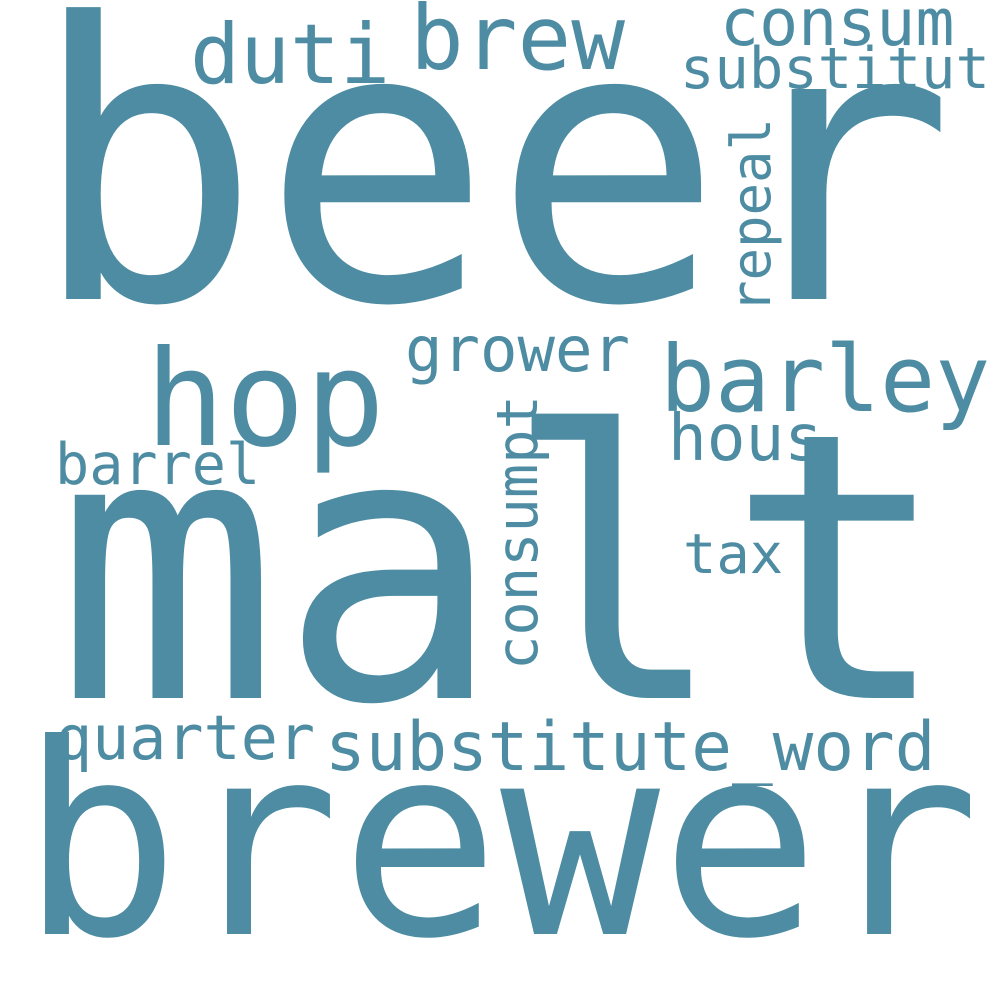  I want to click on word-consum: consum, so click(837, 30).